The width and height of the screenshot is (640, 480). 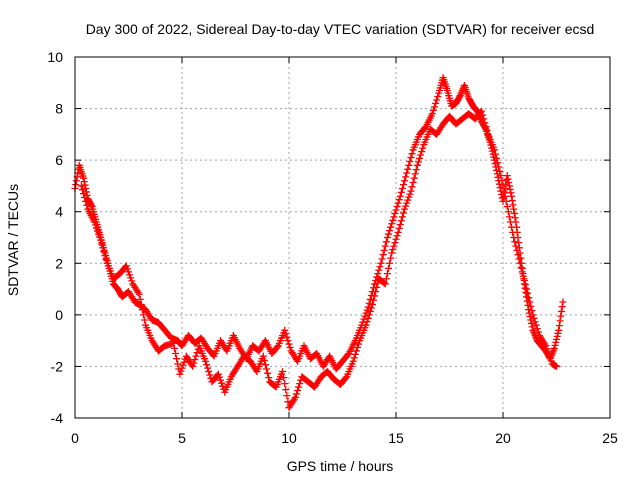 I want to click on x-tick-label: 20, so click(x=503, y=438).